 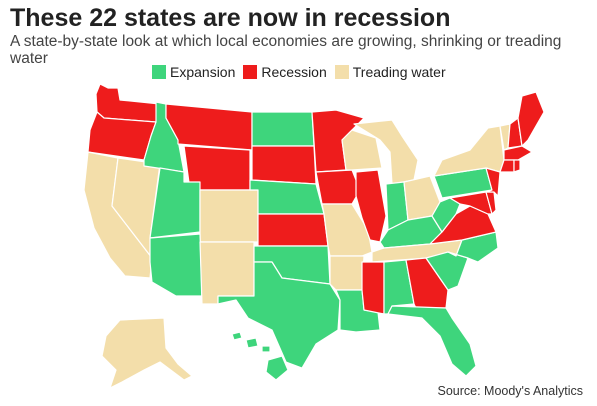 I want to click on legend-label-recession: Recession, so click(x=294, y=72).